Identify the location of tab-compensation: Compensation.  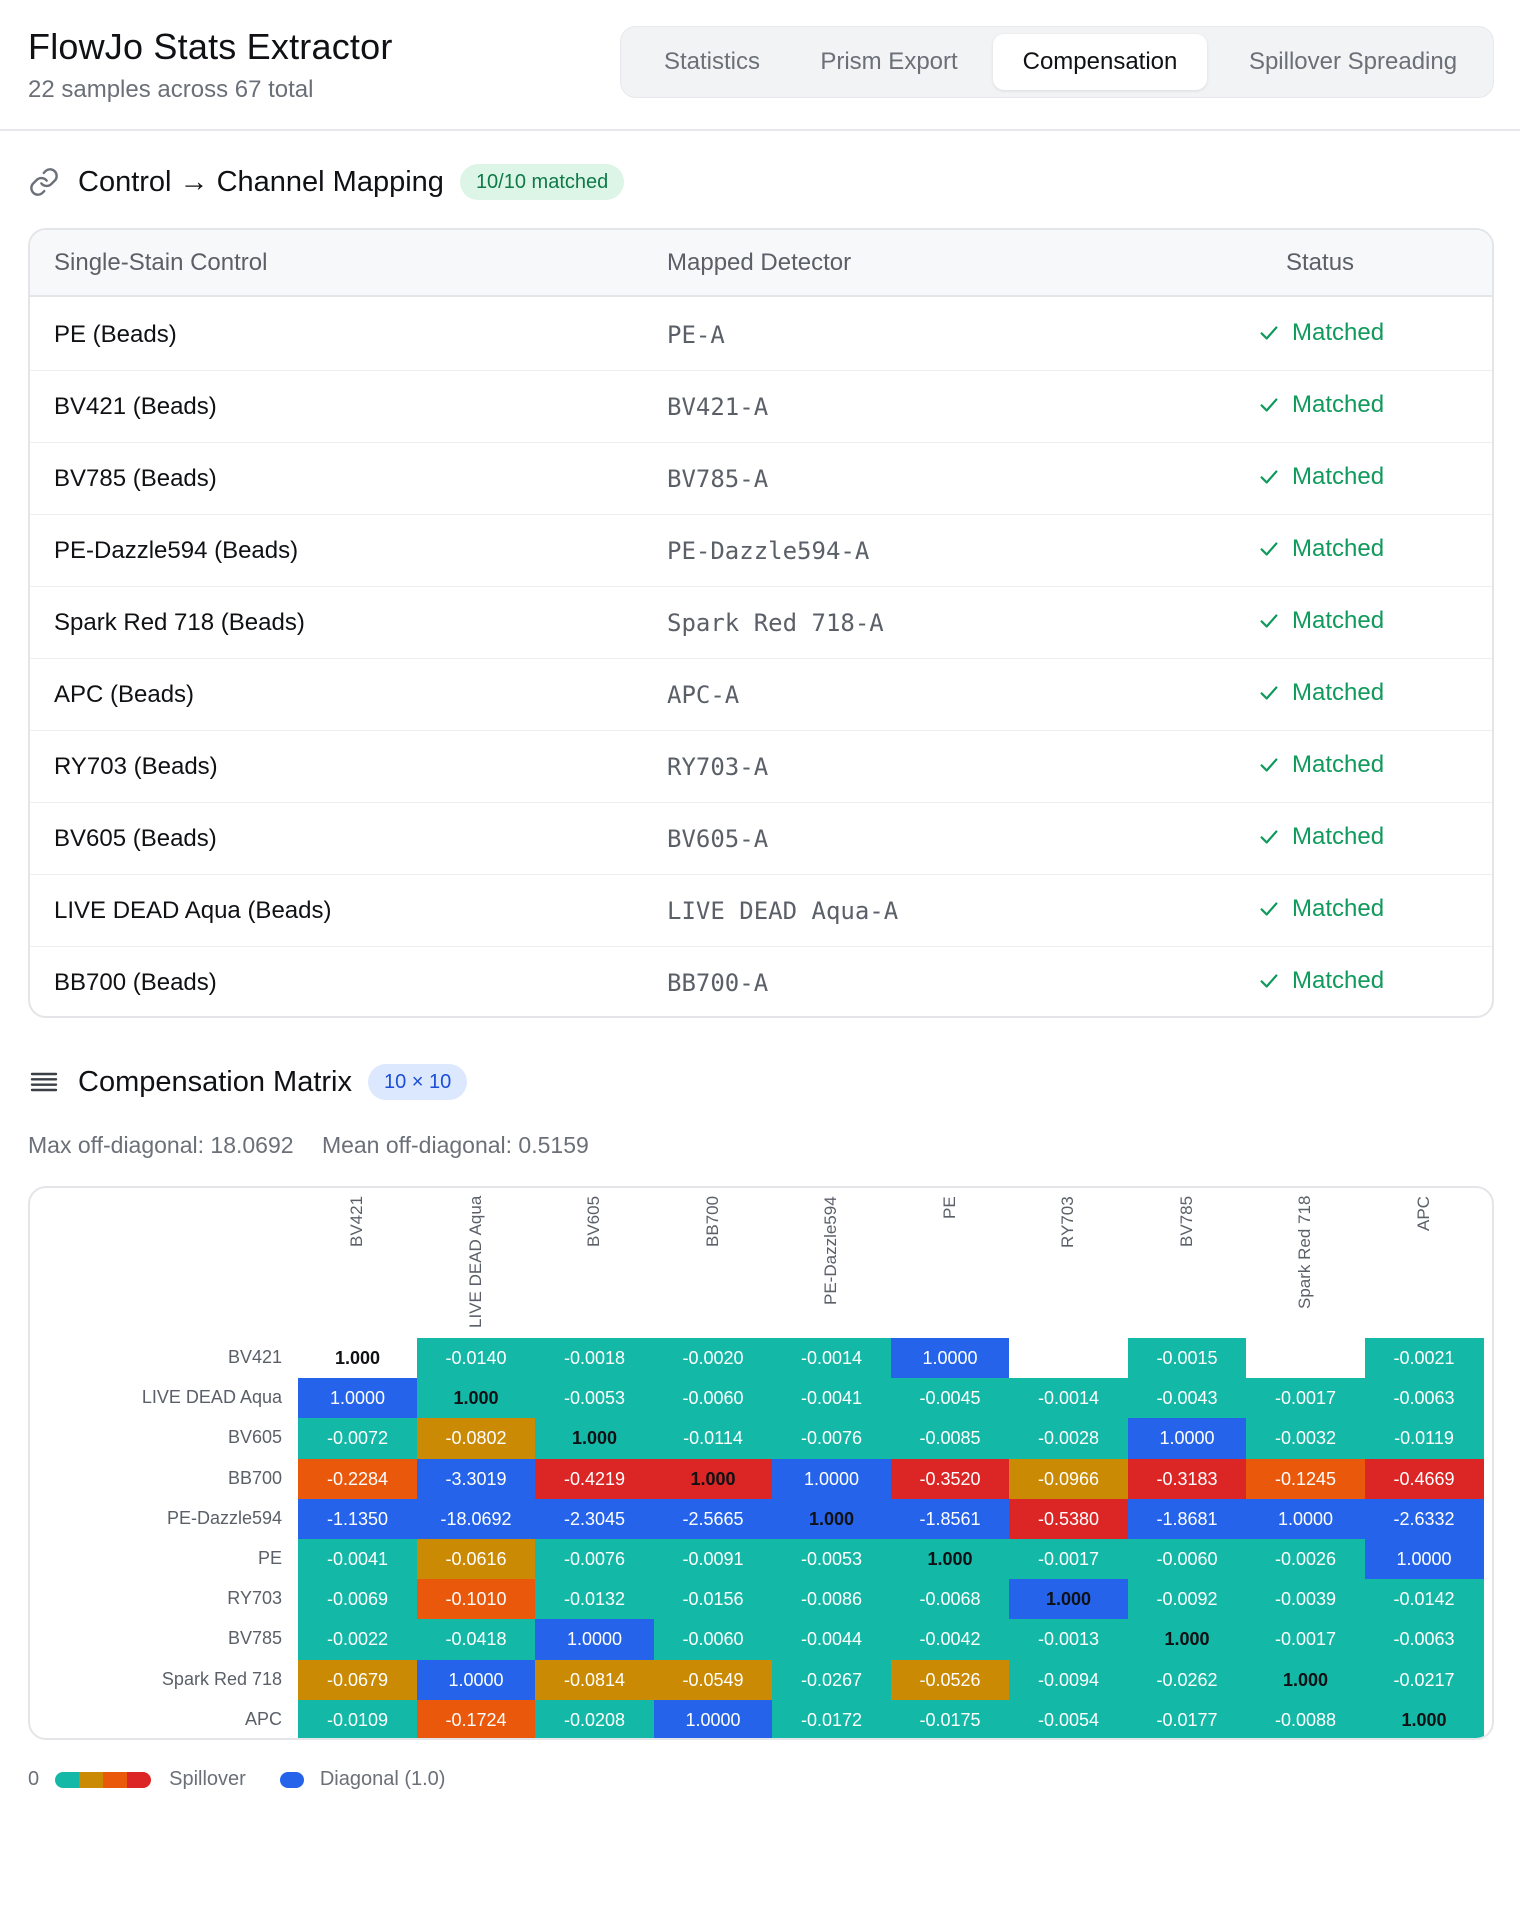
(1100, 62).